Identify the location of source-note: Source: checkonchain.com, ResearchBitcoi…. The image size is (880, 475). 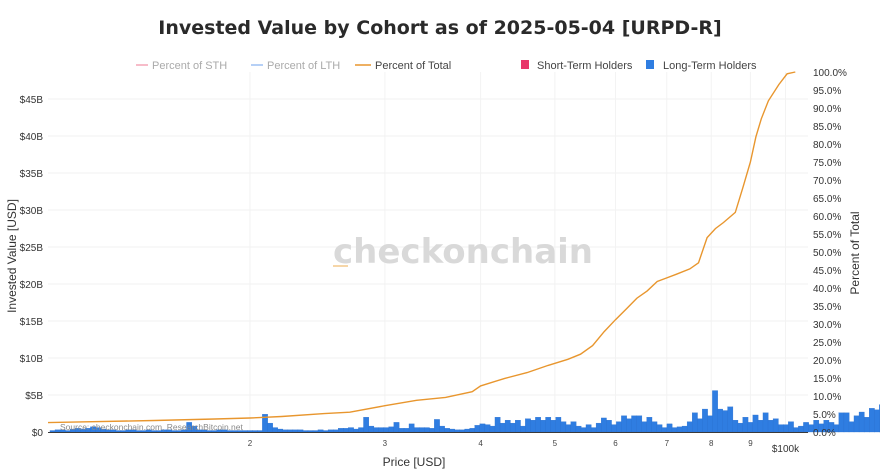
(151, 427).